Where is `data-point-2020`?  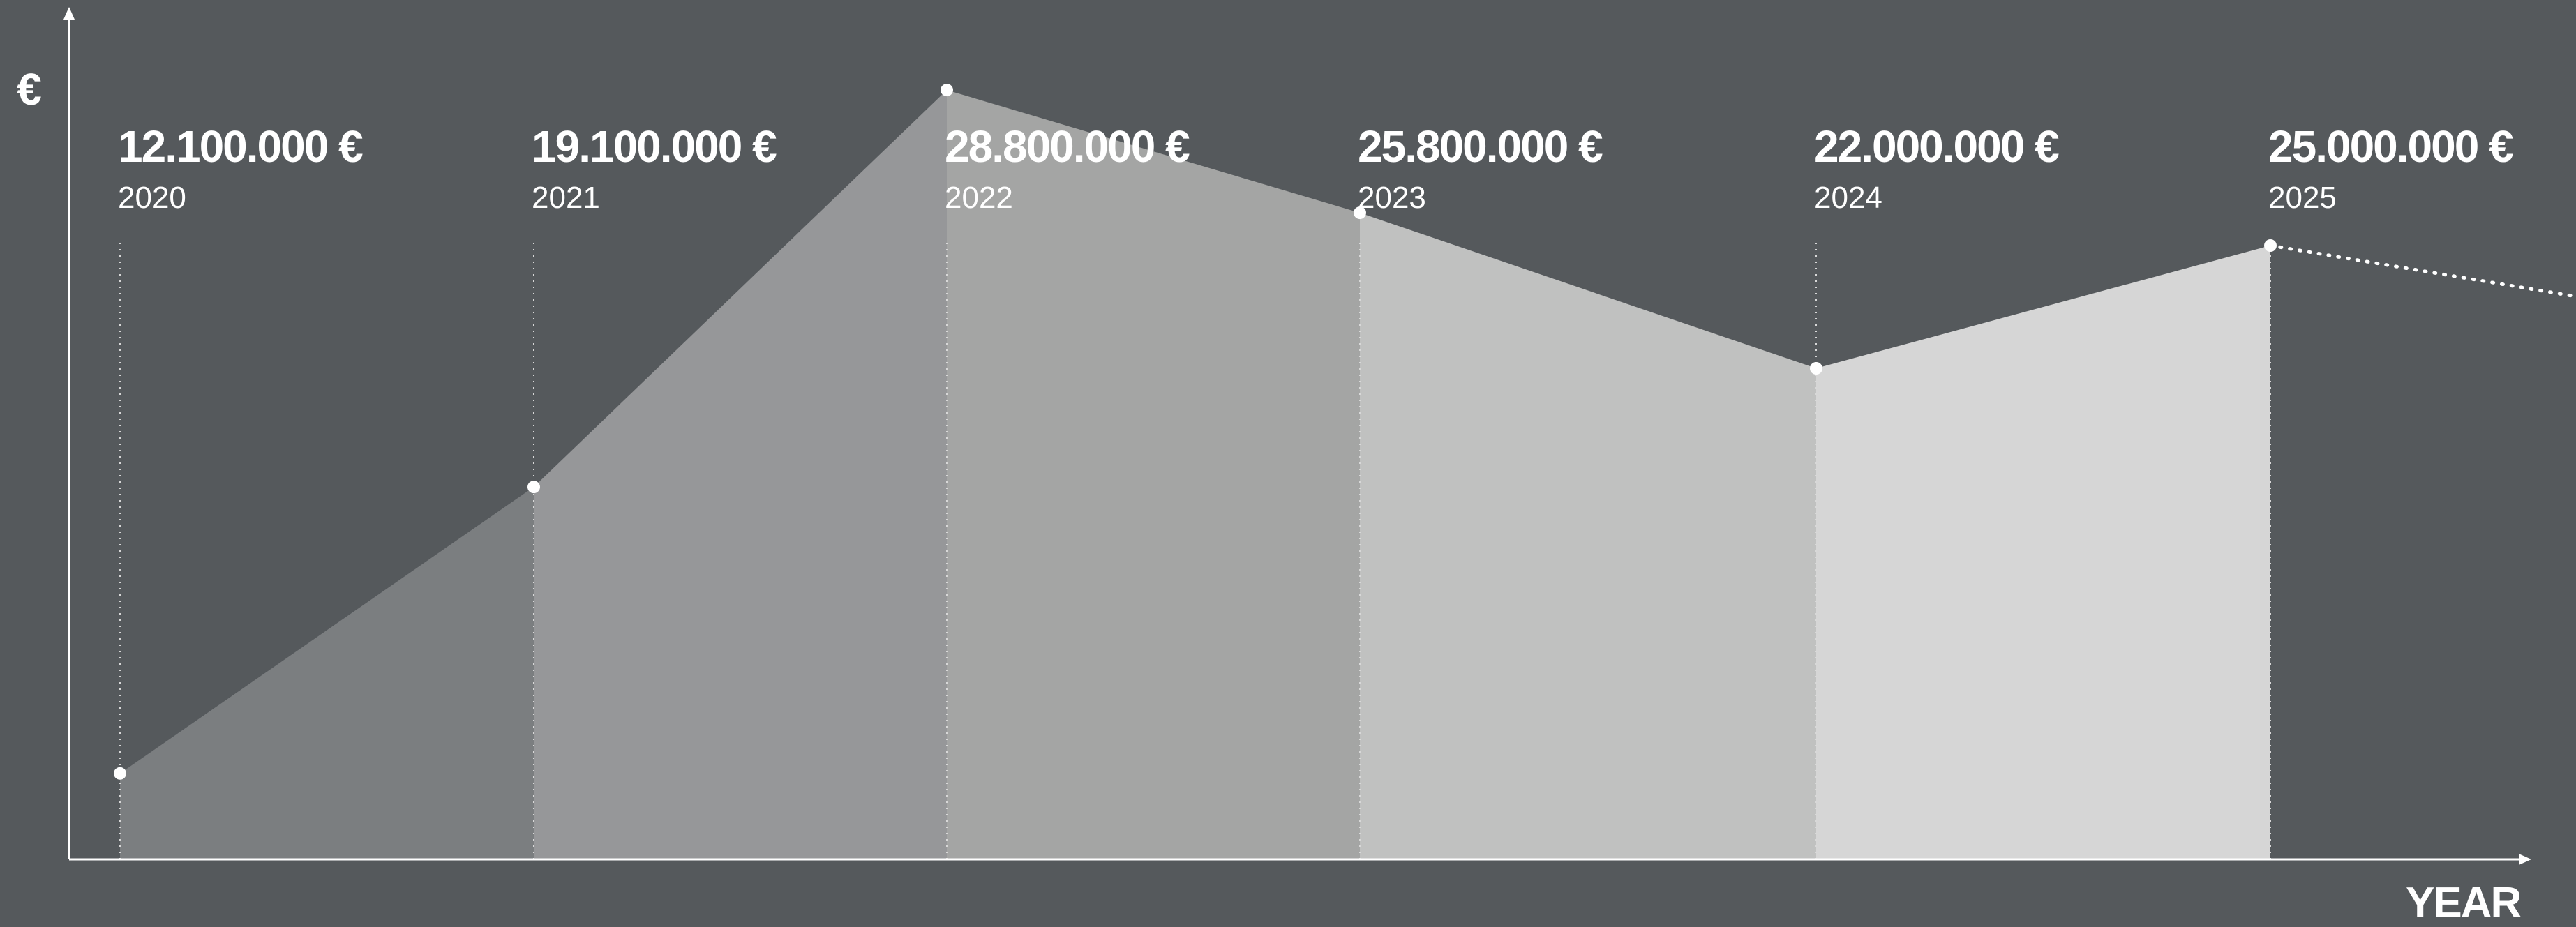
data-point-2020 is located at coordinates (120, 773).